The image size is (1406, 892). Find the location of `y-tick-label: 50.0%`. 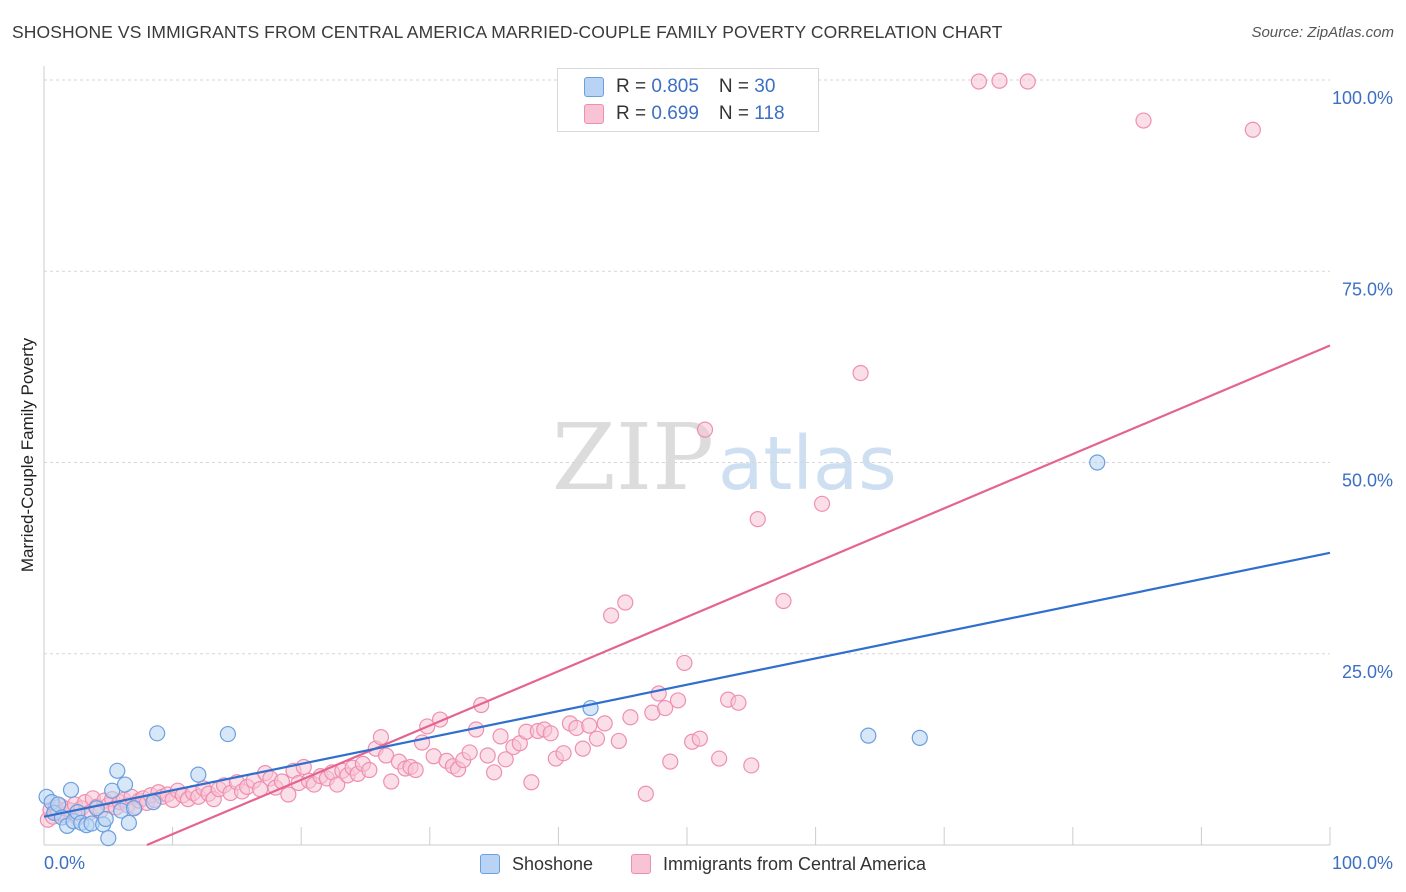

y-tick-label: 50.0% is located at coordinates (1367, 481).